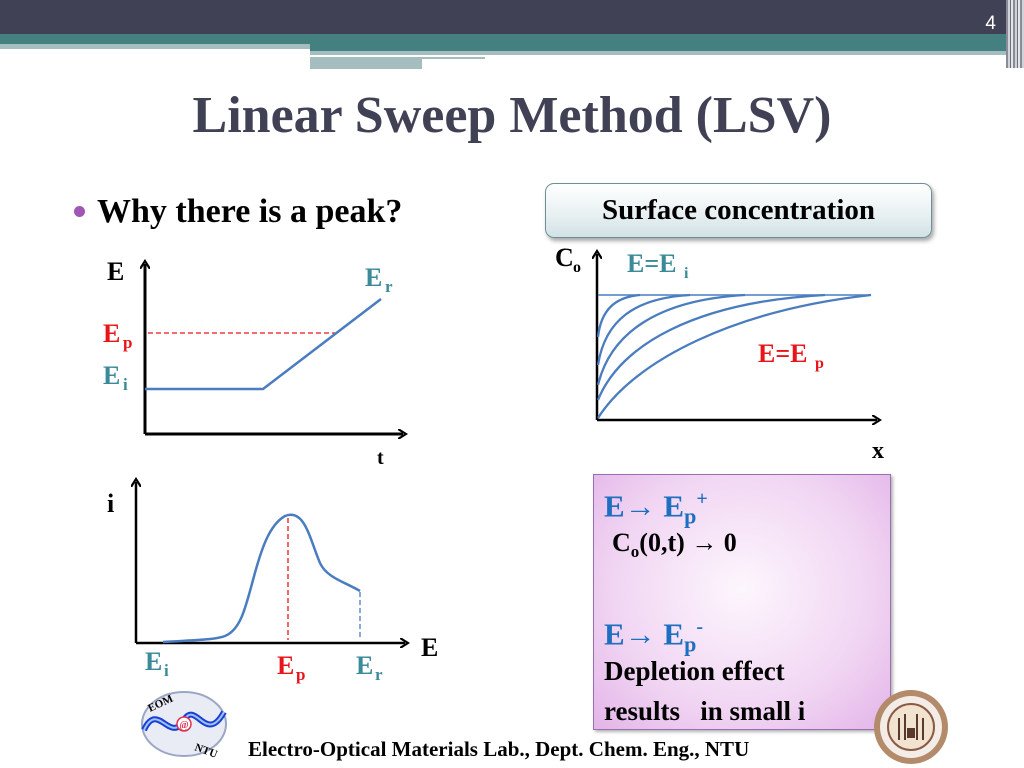 This screenshot has height=768, width=1024. What do you see at coordinates (688, 542) in the screenshot?
I see `info-c-rest: (0,t) → 0` at bounding box center [688, 542].